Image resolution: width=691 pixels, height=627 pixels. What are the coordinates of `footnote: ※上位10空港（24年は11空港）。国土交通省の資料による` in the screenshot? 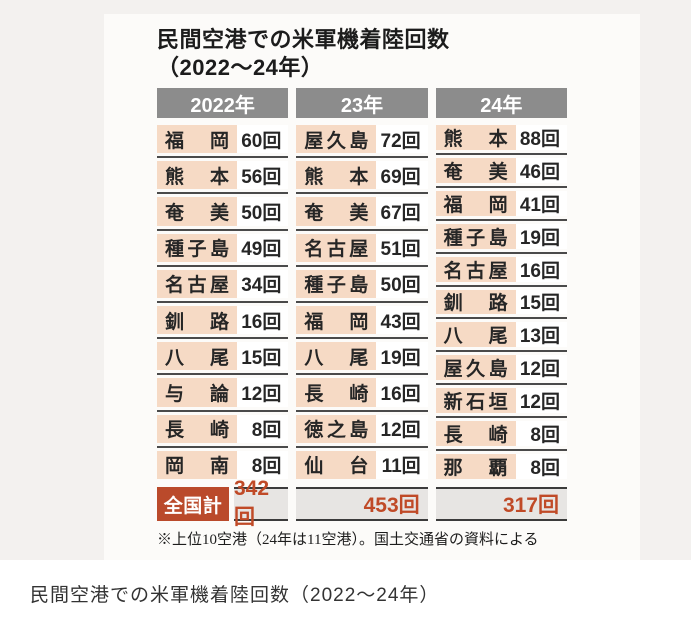 It's located at (348, 540).